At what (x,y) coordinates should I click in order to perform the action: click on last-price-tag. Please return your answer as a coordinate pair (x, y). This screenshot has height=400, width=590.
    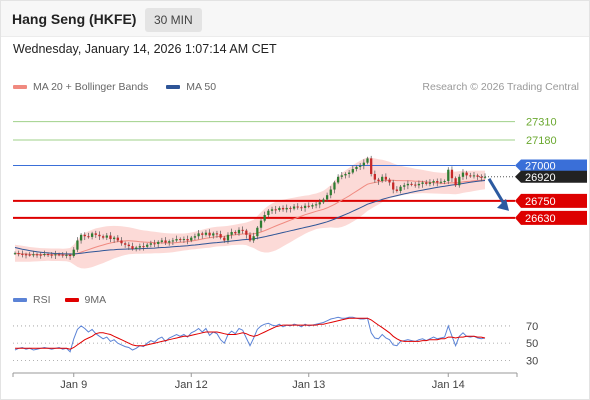
    Looking at the image, I should click on (551, 176).